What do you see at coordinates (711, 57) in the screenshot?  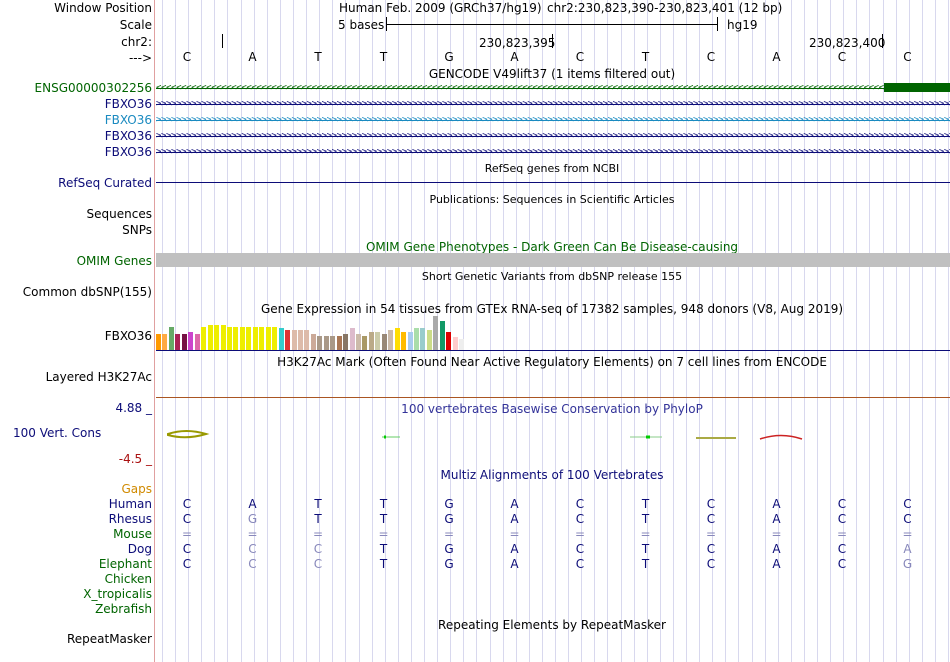 I see `ruler-base: C` at bounding box center [711, 57].